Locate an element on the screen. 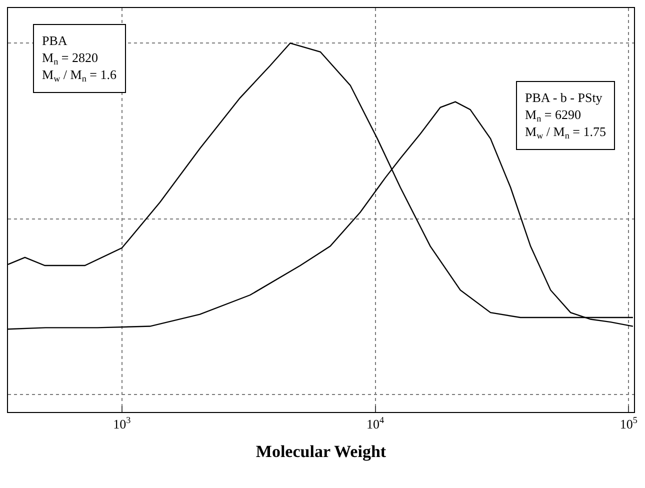 The width and height of the screenshot is (645, 488). text: PBA M$_{n}$ = 2820 M$_{w}$ / M$_{n}$ = 1.6 is located at coordinates (79, 58).